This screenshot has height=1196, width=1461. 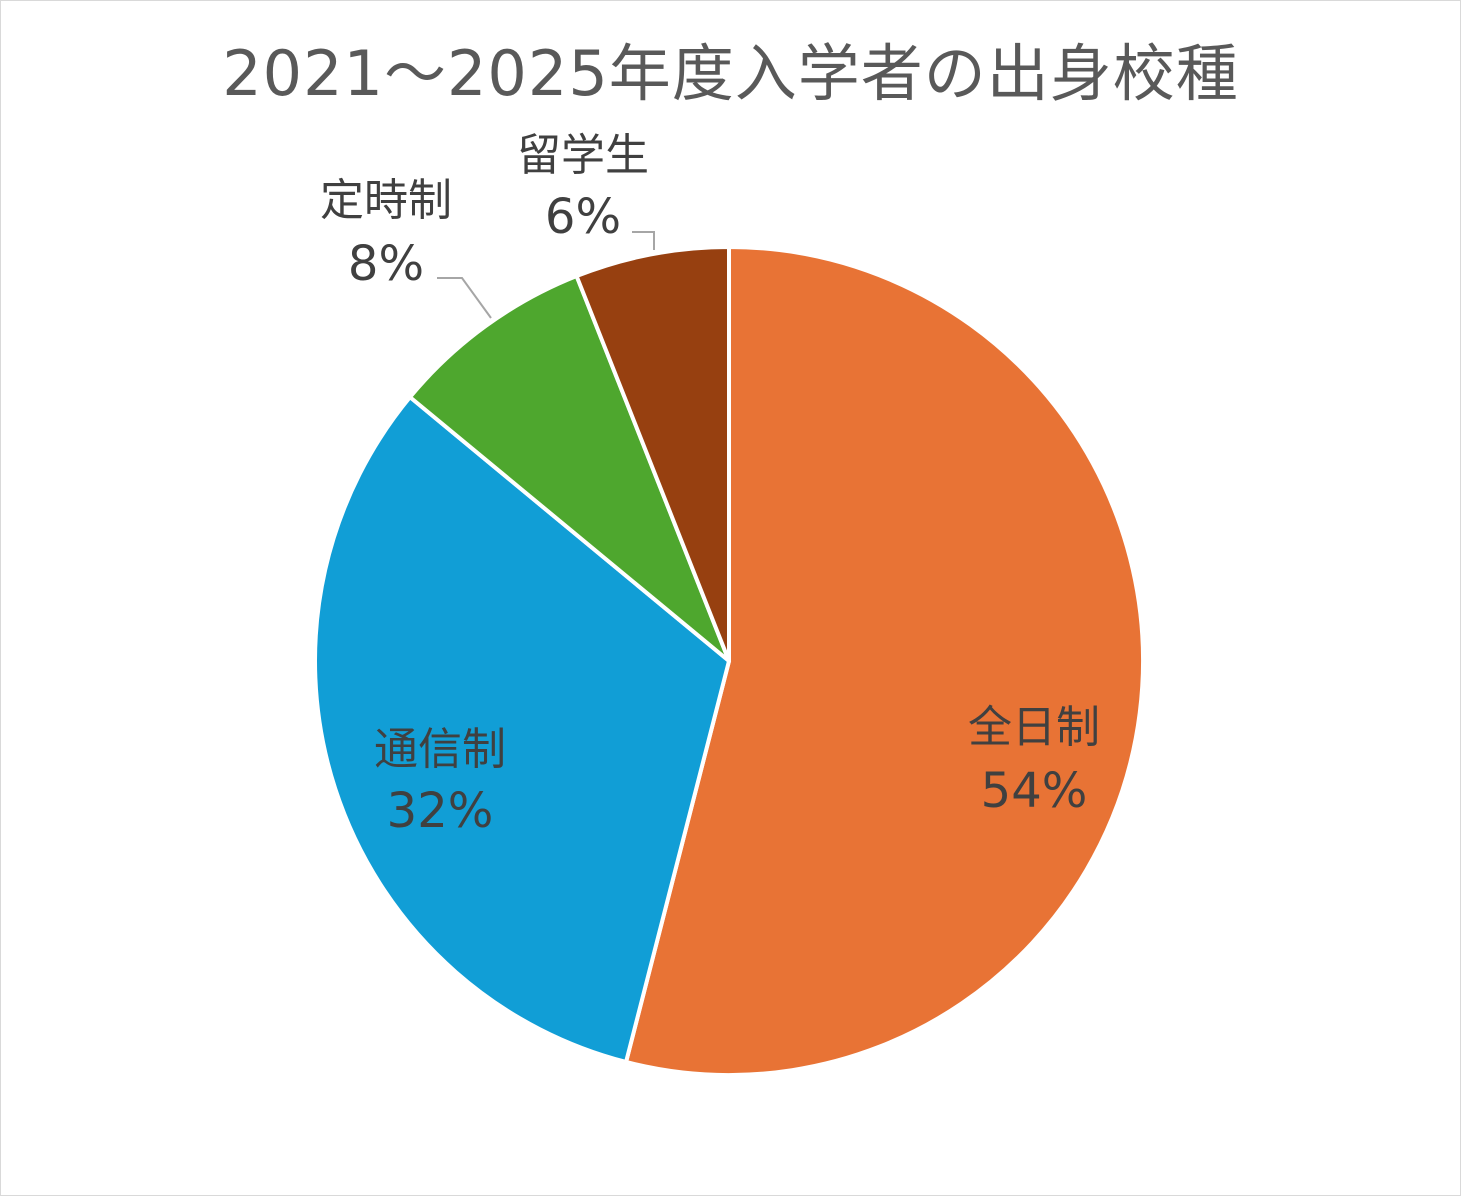 What do you see at coordinates (386, 200) in the screenshot?
I see `slice-category-label: 定時制` at bounding box center [386, 200].